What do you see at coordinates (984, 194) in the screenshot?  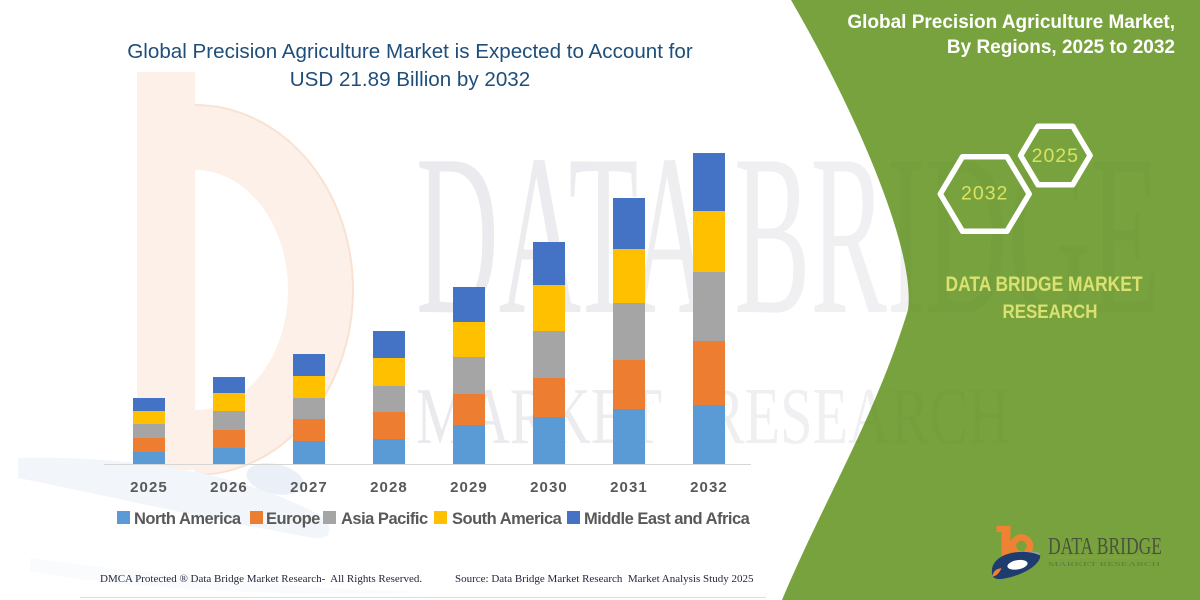 I see `svg-text: 2032` at bounding box center [984, 194].